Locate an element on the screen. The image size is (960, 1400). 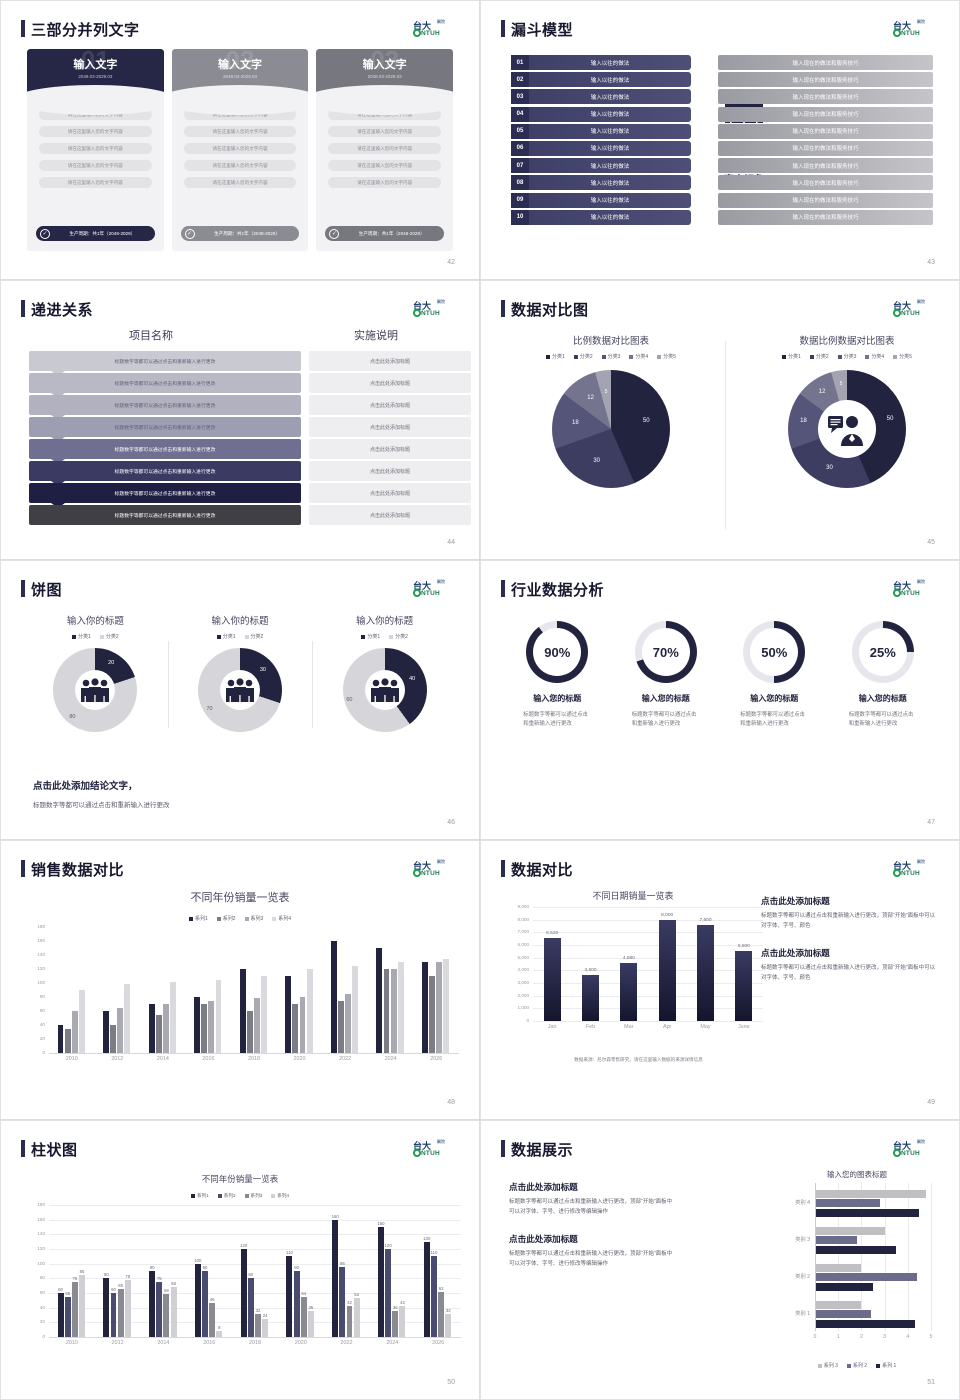
page-title: 行业数据分析 is located at coordinates (558, 590).